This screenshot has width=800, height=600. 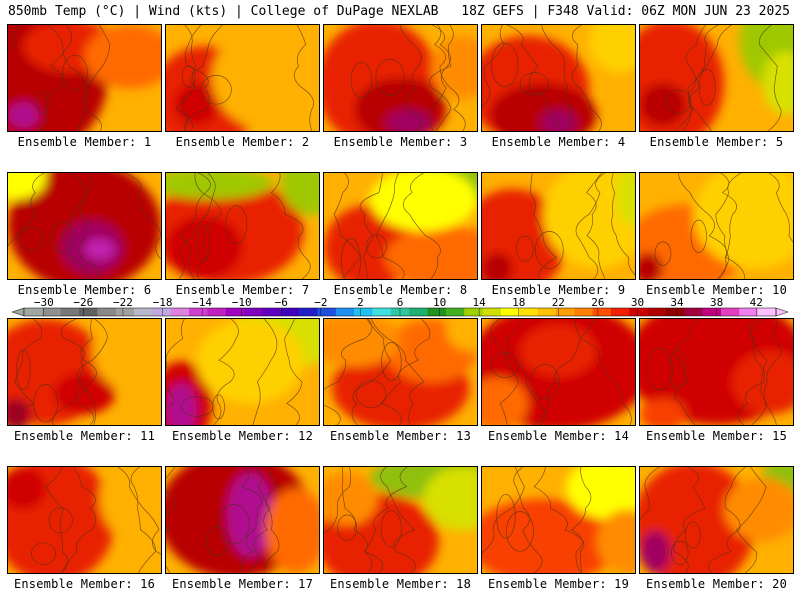 What do you see at coordinates (518, 302) in the screenshot?
I see `colorbar-tick-label: 18` at bounding box center [518, 302].